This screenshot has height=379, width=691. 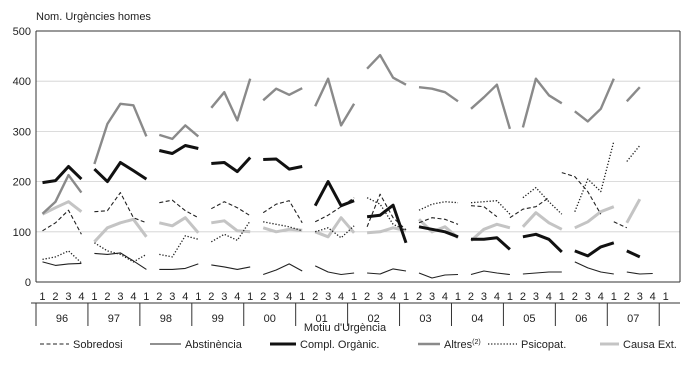 I want to click on legend-label: Altres(2), so click(x=462, y=345).